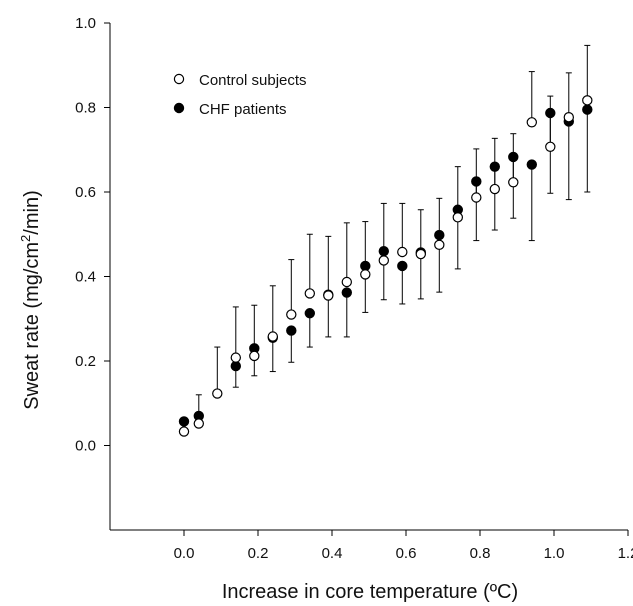  I want to click on legend-label-control-subjects: Control subjects, so click(253, 80).